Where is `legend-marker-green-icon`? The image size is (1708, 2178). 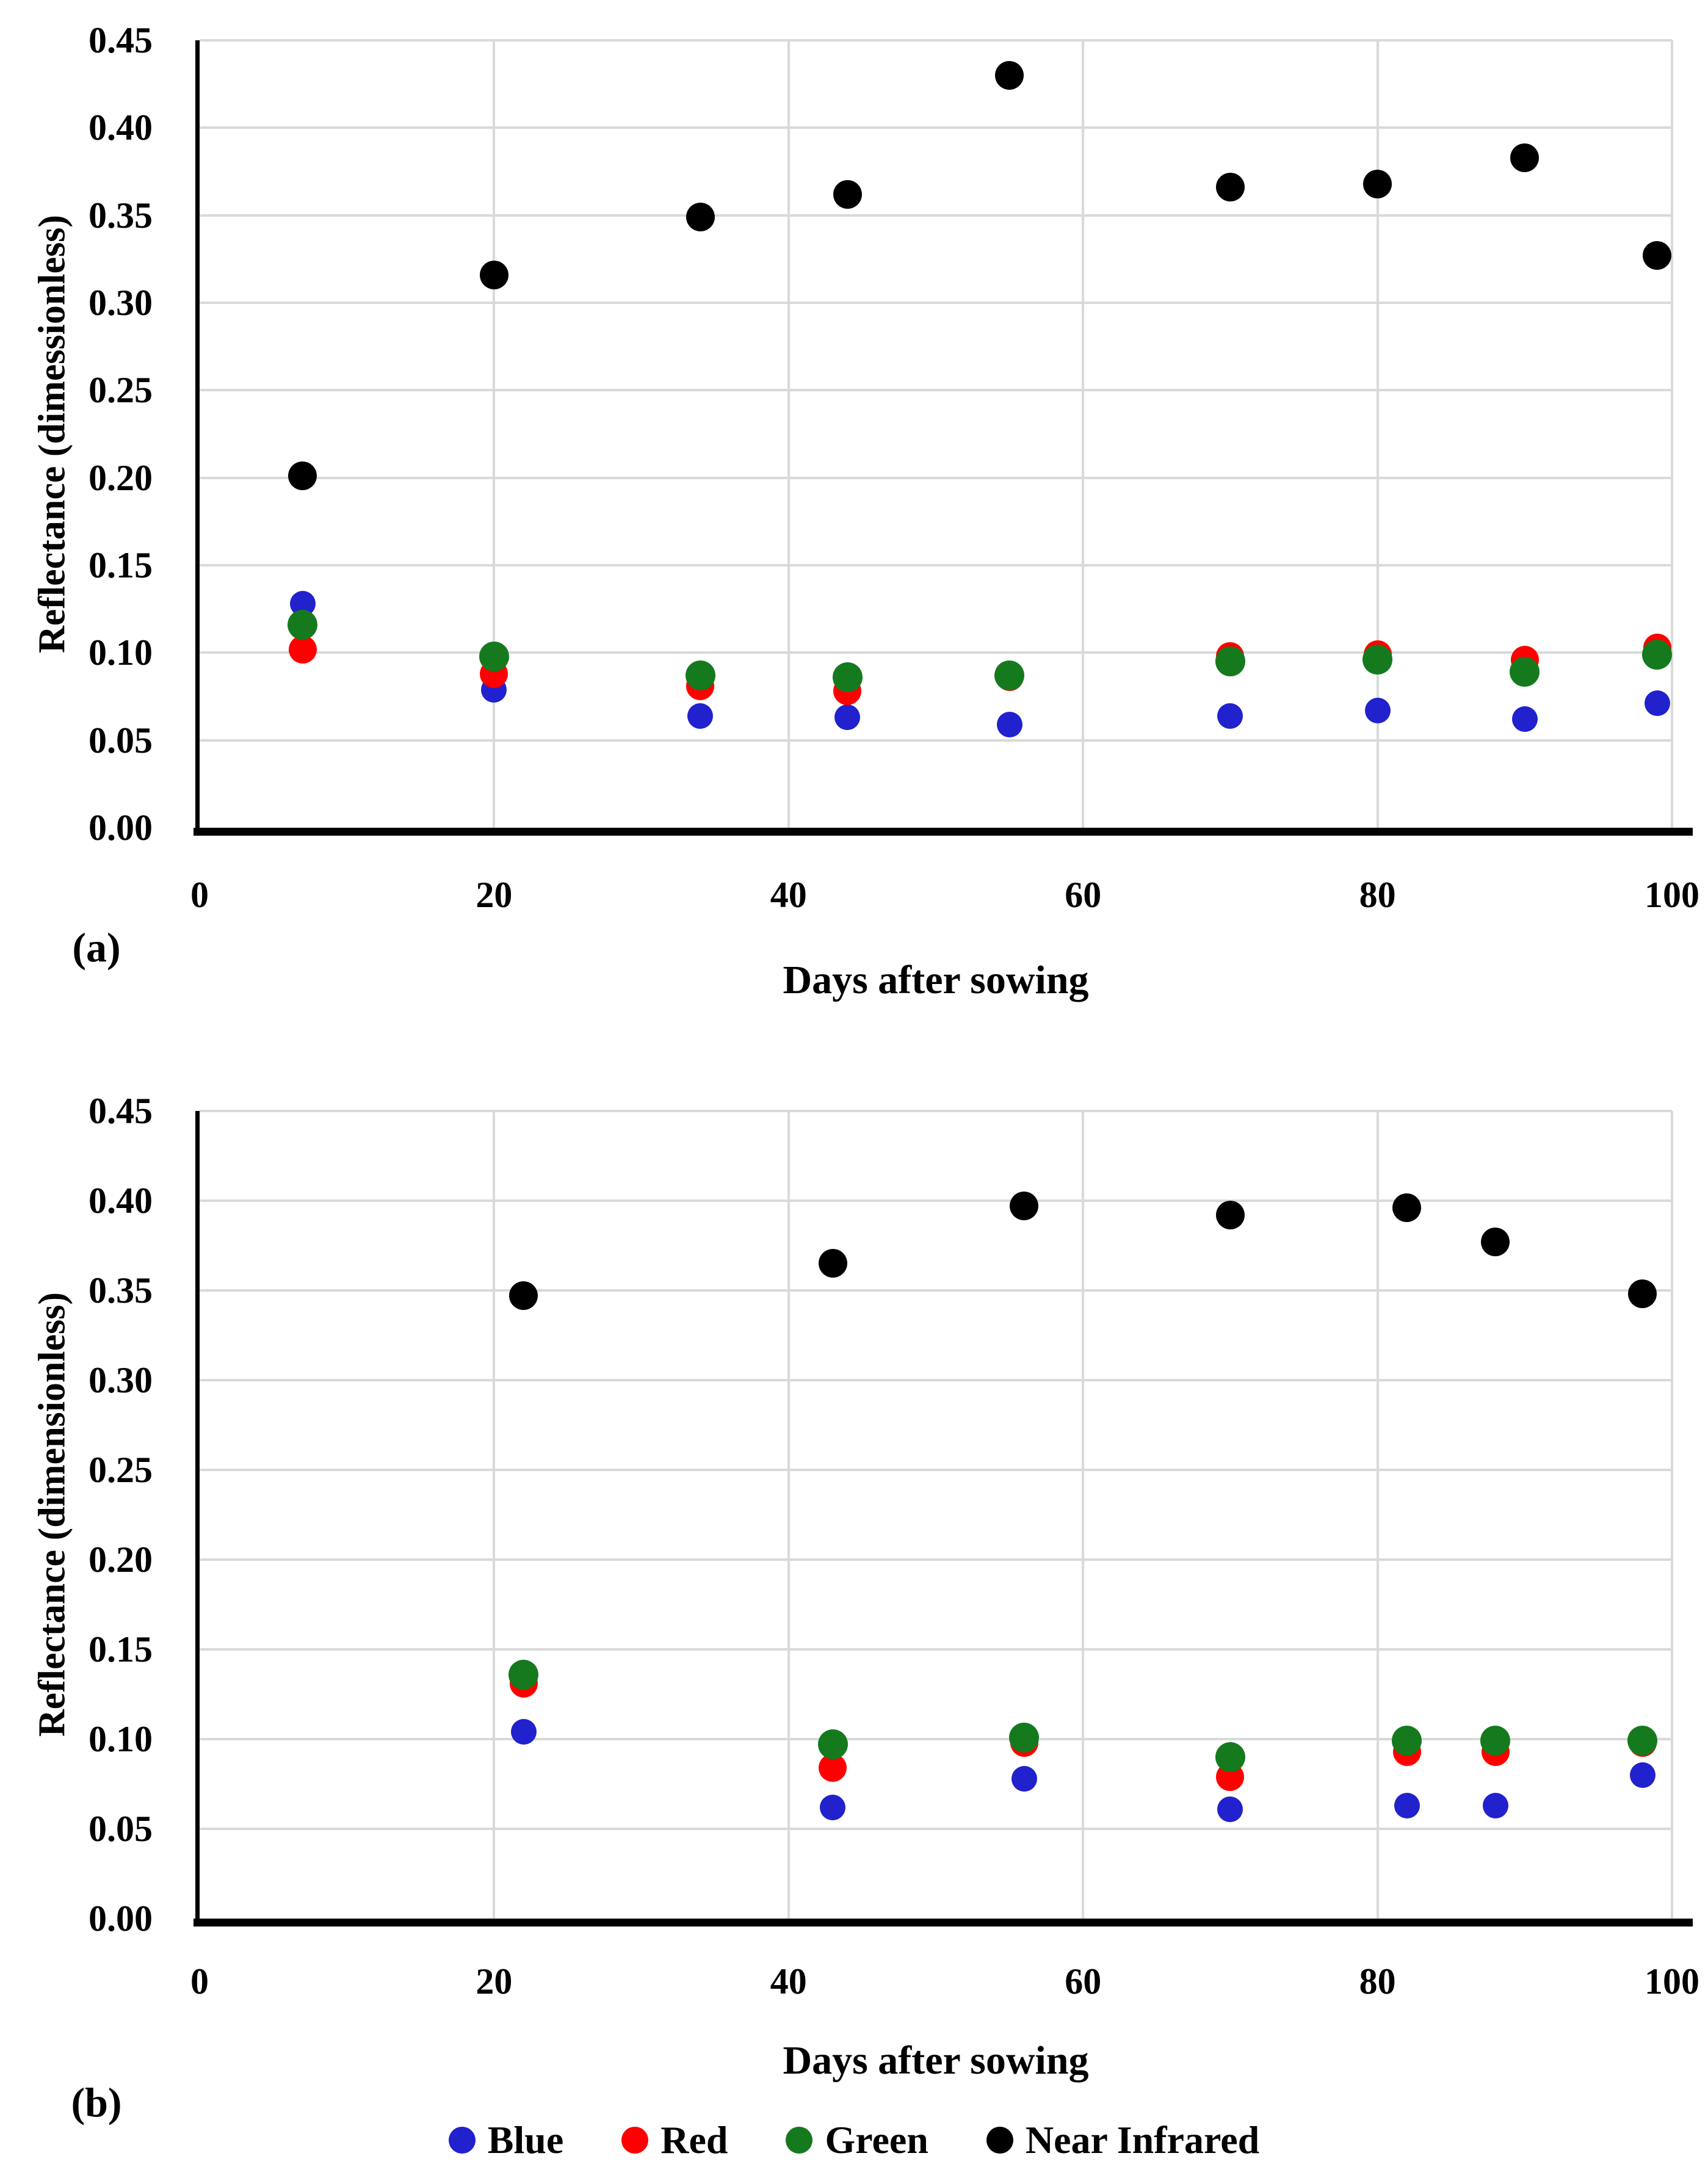 legend-marker-green-icon is located at coordinates (799, 2140).